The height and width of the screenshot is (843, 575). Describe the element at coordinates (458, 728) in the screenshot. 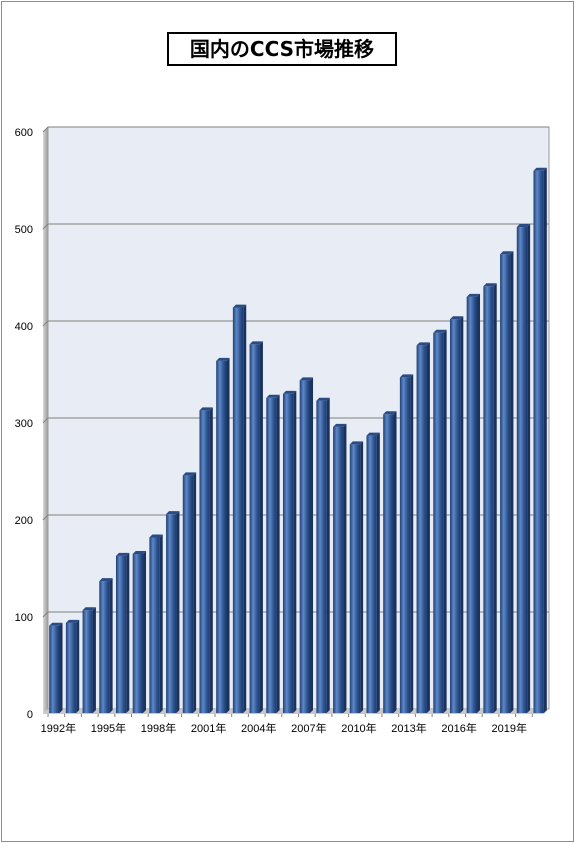

I see `x-tick-label: 2016年` at that location.